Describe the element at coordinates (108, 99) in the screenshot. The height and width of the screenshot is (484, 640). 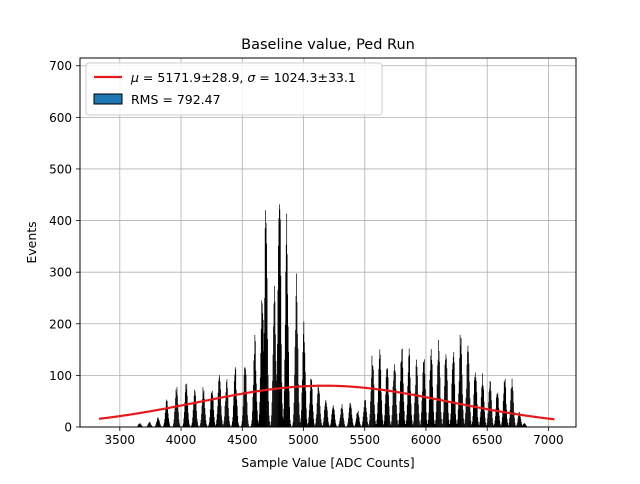
I see `legend-rms-patch-swatch` at that location.